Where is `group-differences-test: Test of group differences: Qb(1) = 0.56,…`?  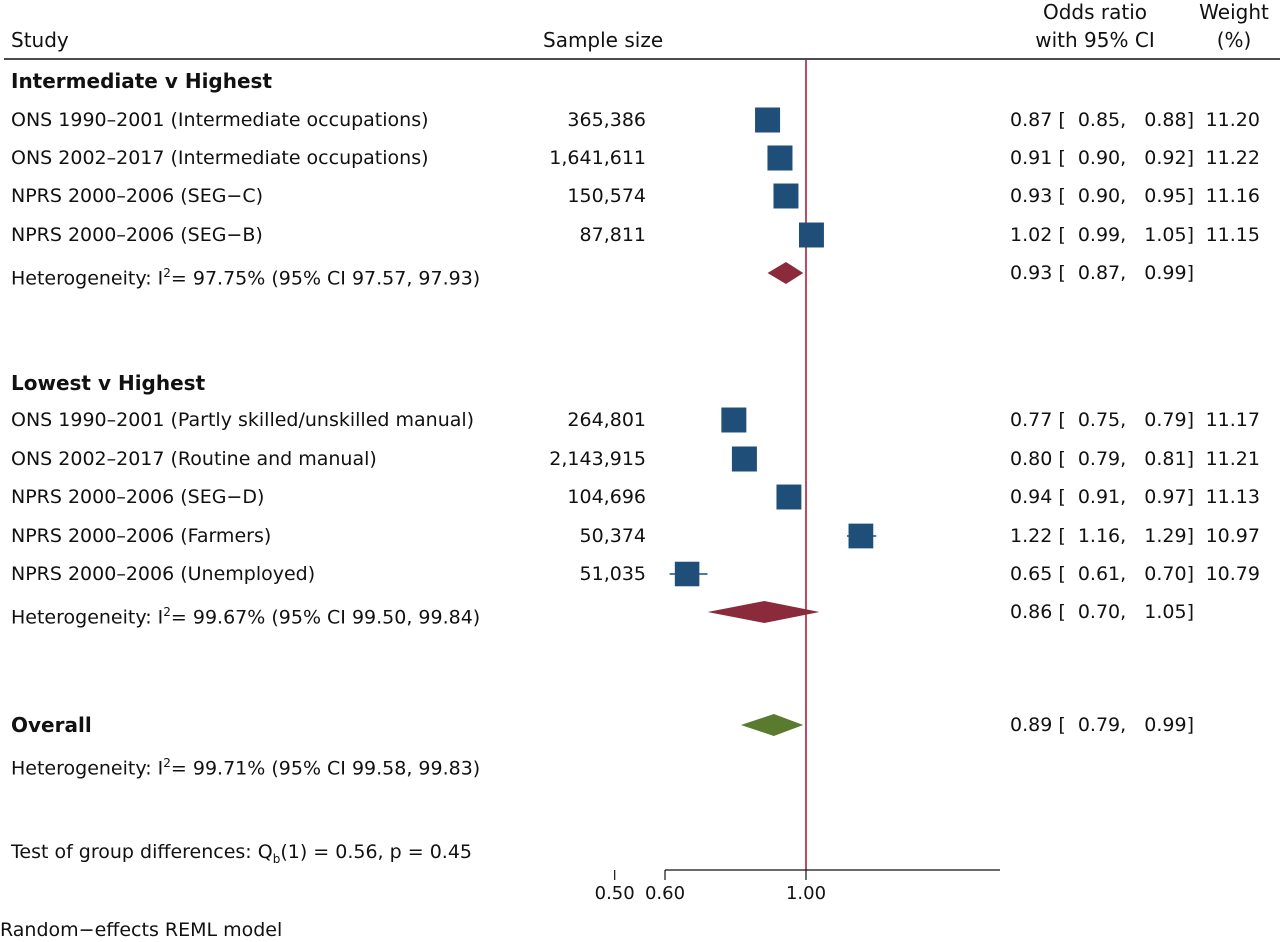
group-differences-test: Test of group differences: Qb(1) = 0.56,… is located at coordinates (242, 853).